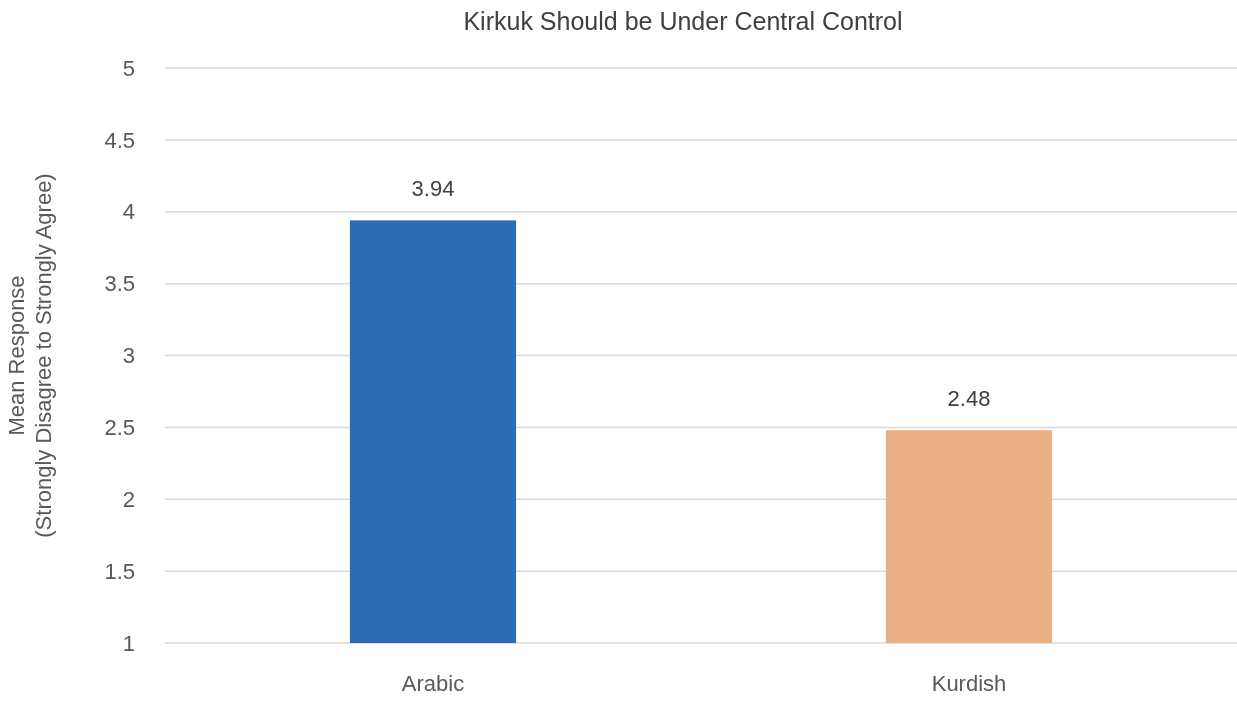  I want to click on y-tick-label: 3, so click(128, 356).